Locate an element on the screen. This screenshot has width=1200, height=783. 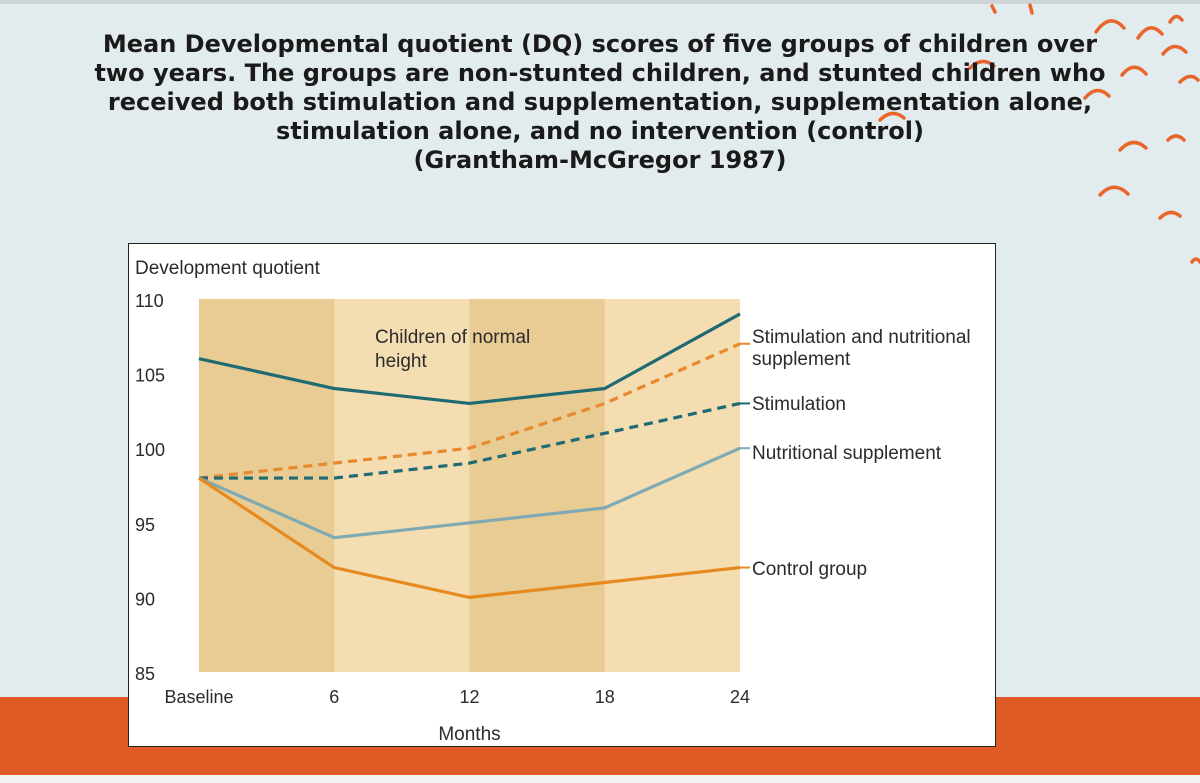
y-tick-label: 95 is located at coordinates (145, 525).